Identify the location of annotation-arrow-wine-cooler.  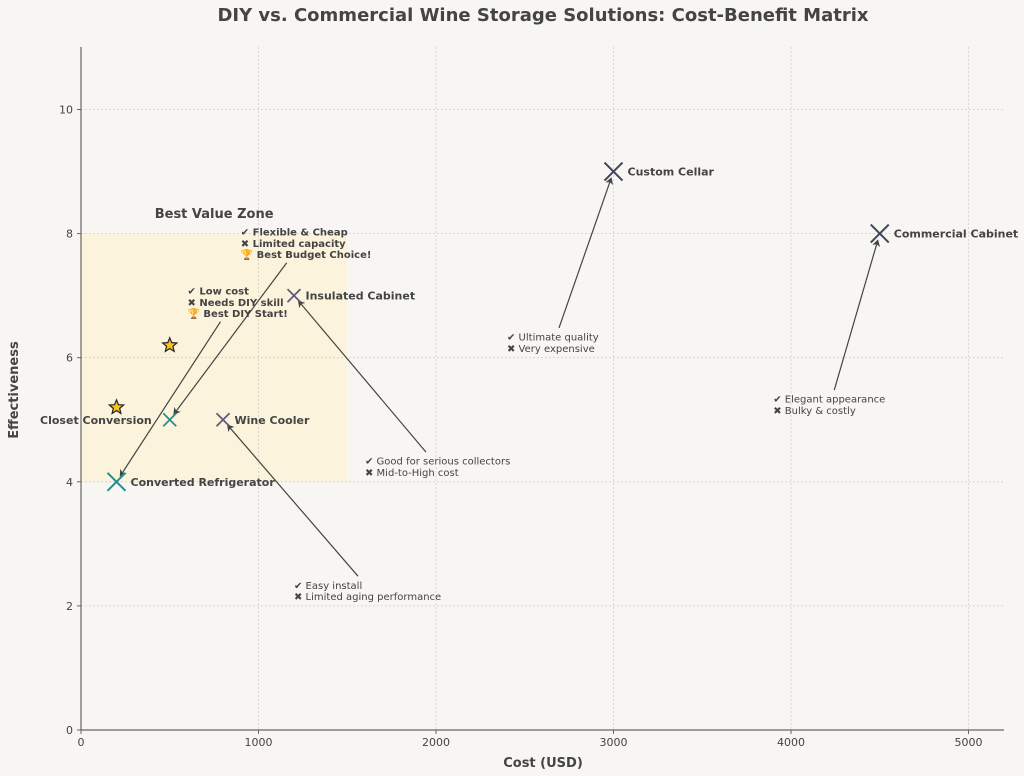
(292, 500).